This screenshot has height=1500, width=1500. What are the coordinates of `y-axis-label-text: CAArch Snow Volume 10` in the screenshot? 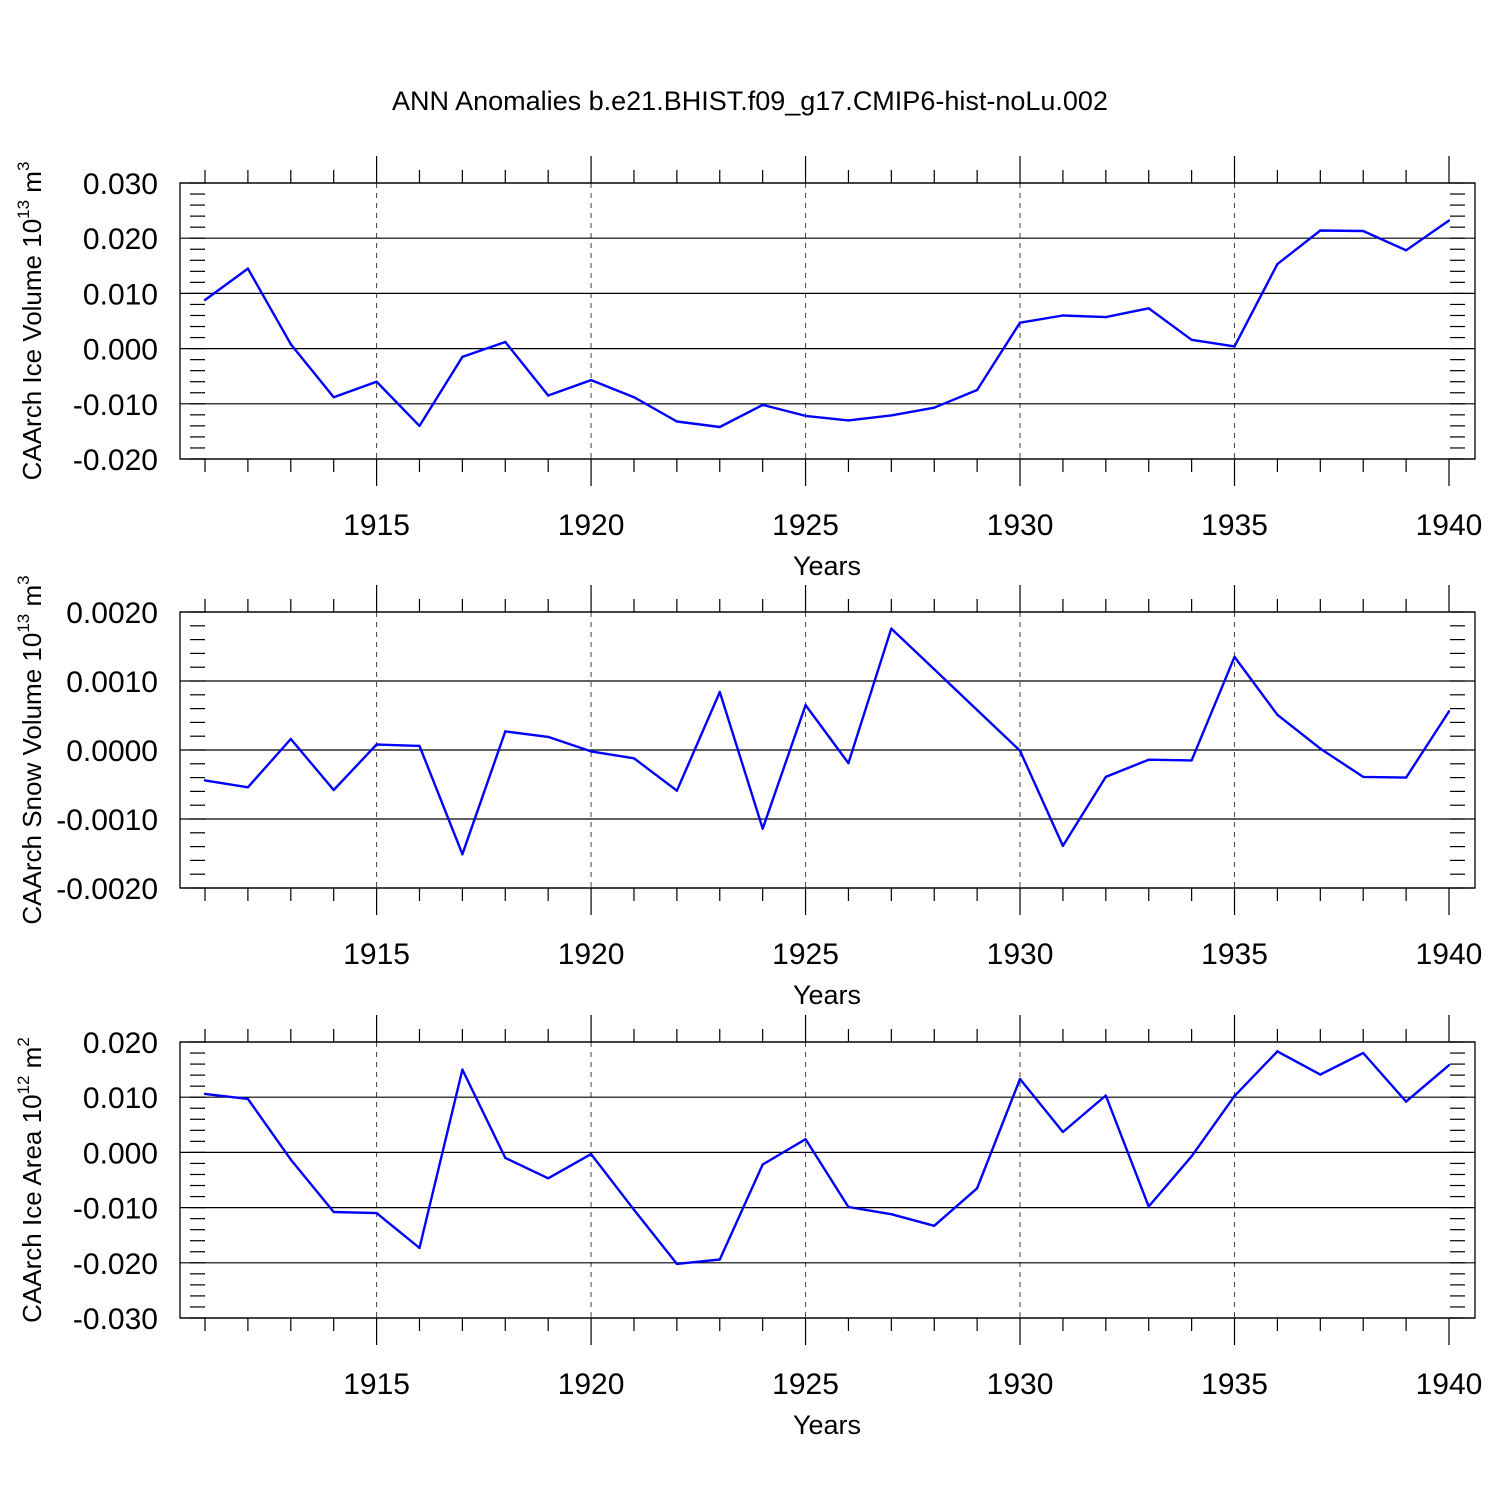 It's located at (32, 779).